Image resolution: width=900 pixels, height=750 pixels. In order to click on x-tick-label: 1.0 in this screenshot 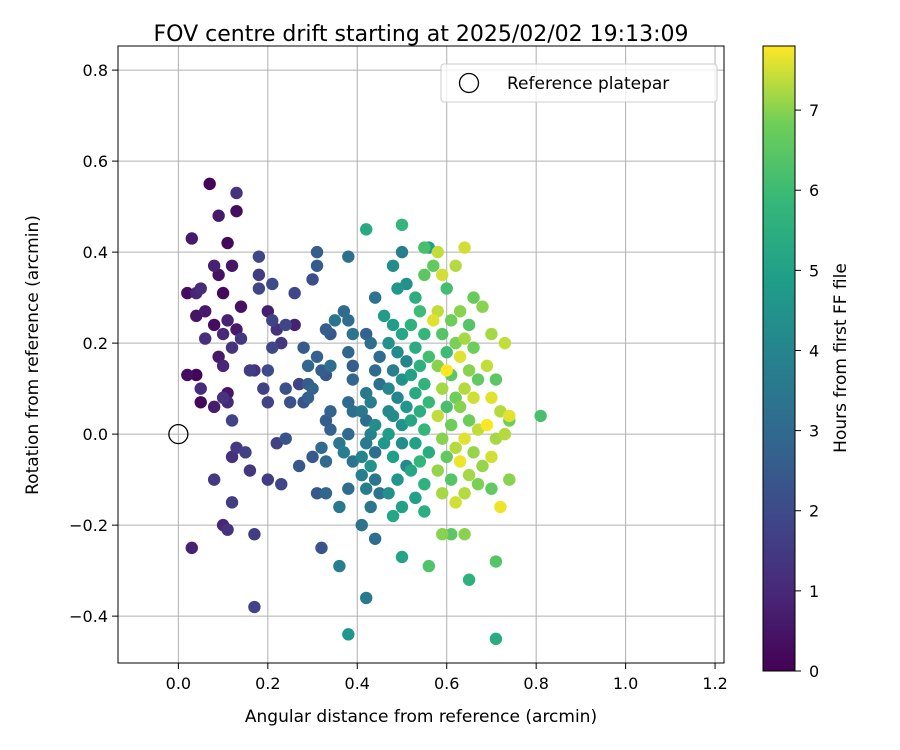, I will do `click(625, 683)`.